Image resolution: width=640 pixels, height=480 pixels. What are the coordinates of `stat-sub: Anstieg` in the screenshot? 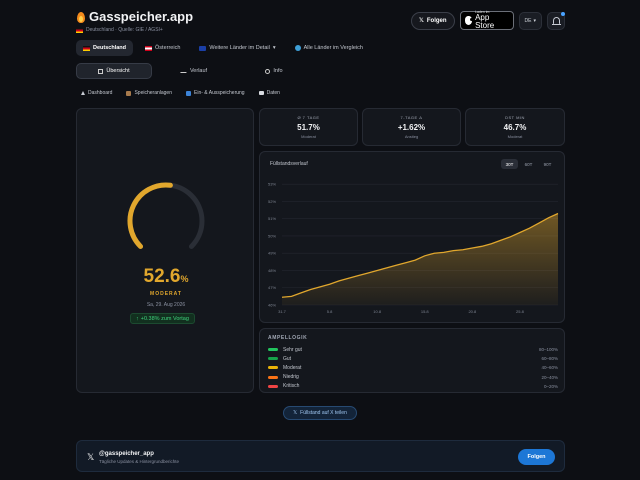 It's located at (411, 136).